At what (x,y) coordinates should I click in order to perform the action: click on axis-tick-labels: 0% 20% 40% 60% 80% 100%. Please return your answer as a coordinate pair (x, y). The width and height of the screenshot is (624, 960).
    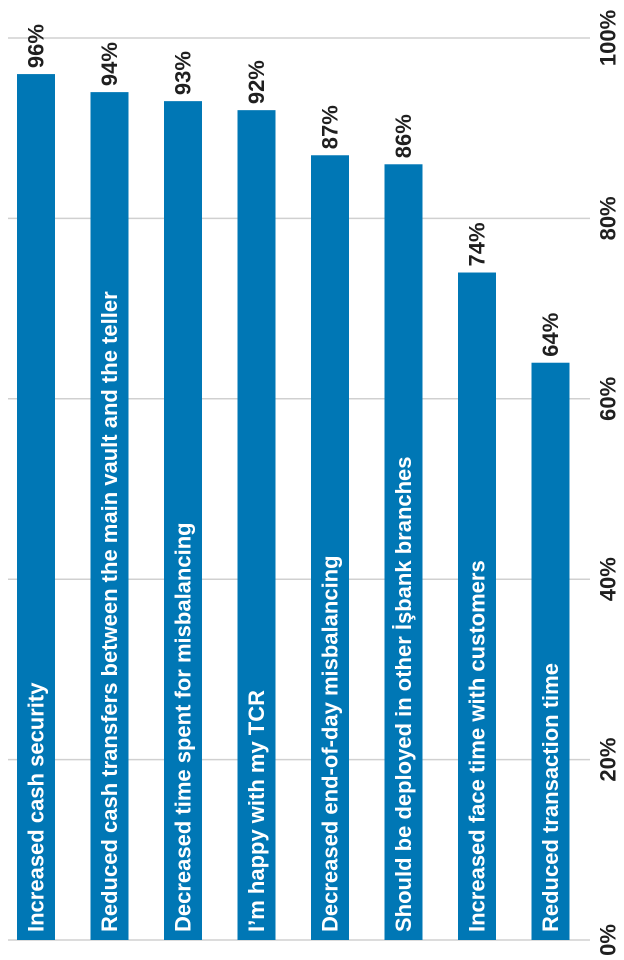
    Looking at the image, I should click on (608, 483).